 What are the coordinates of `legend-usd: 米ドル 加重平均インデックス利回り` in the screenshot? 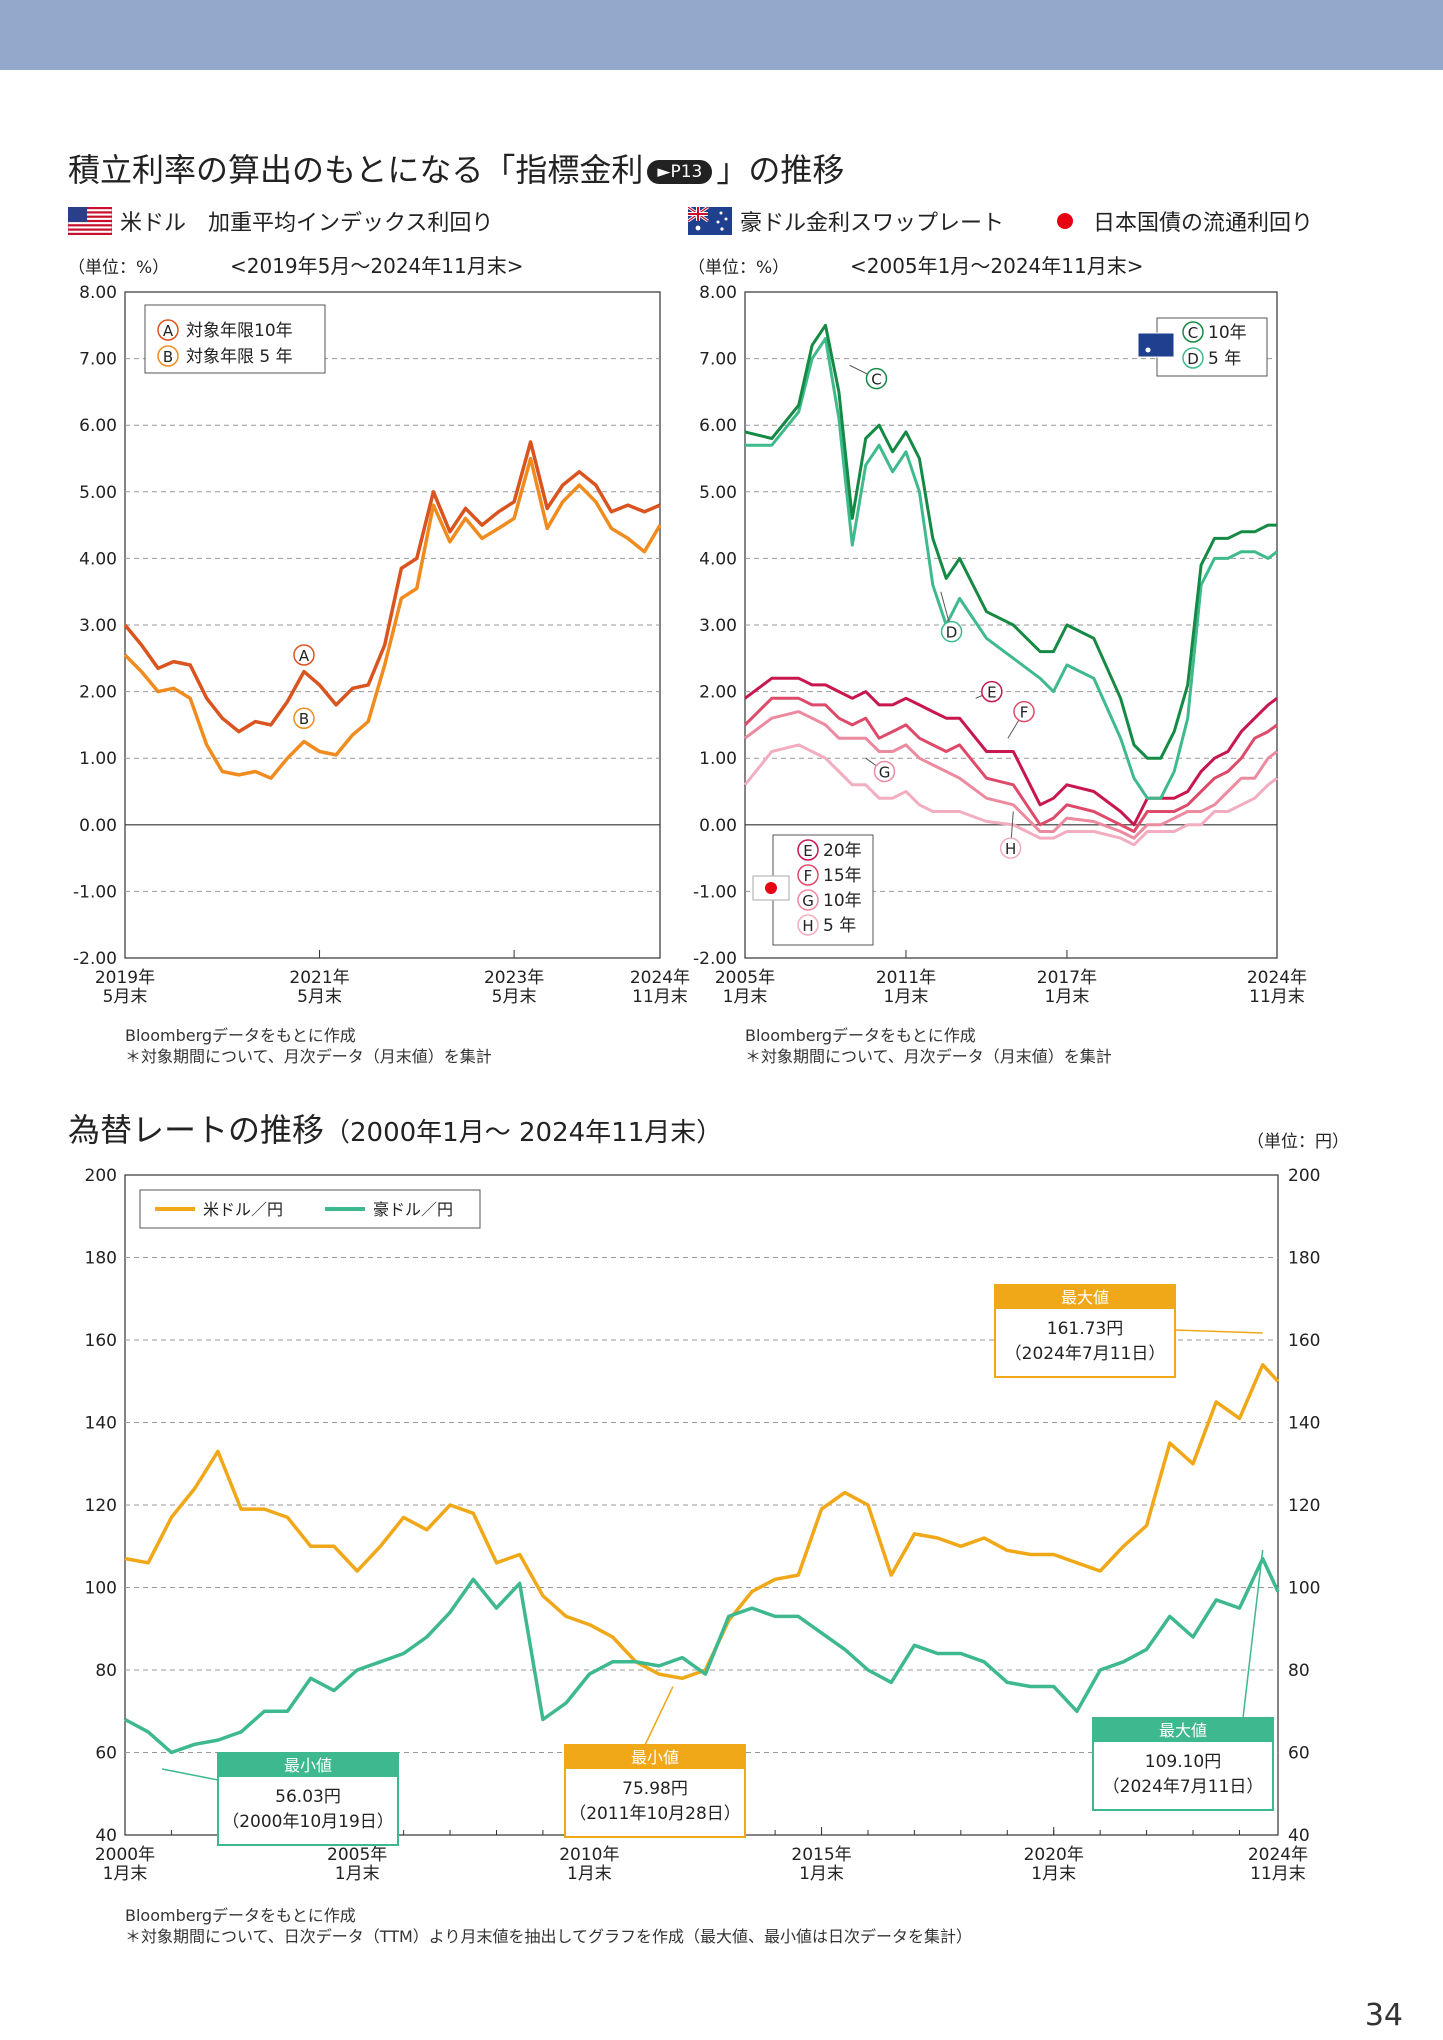 It's located at (280, 221).